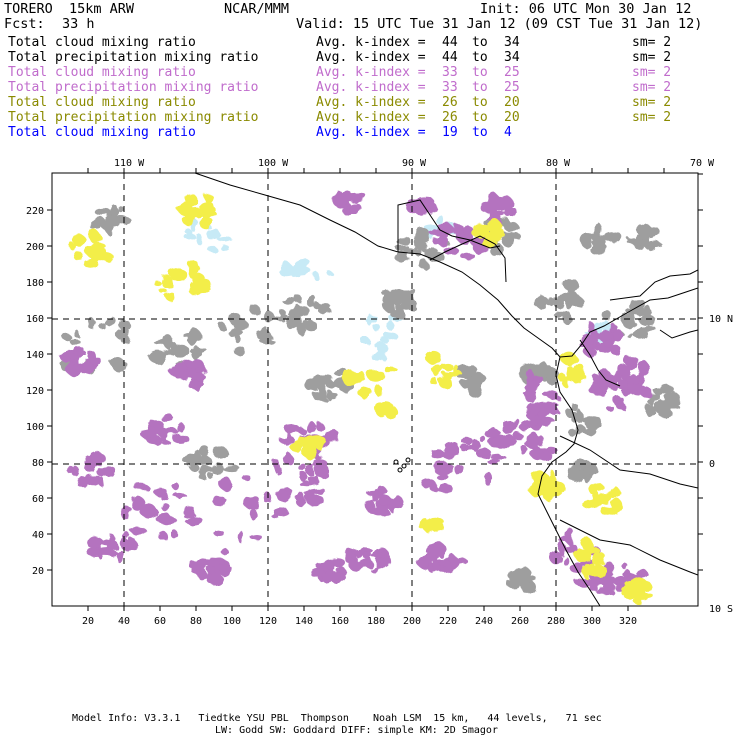 The width and height of the screenshot is (740, 740). Describe the element at coordinates (35, 247) in the screenshot. I see `y-tick-label: 200` at that location.